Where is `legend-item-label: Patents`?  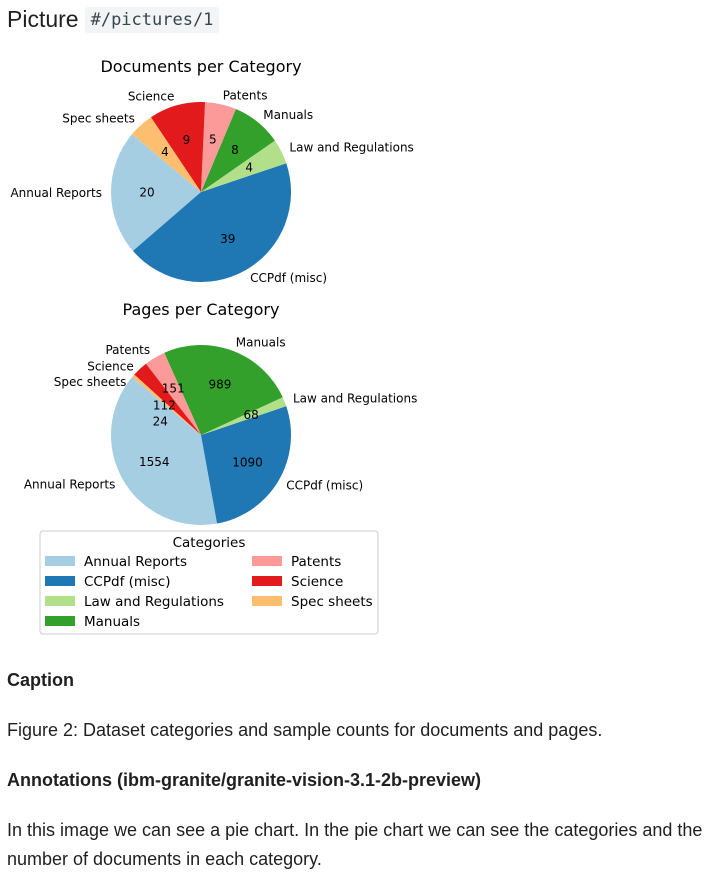
legend-item-label: Patents is located at coordinates (316, 562).